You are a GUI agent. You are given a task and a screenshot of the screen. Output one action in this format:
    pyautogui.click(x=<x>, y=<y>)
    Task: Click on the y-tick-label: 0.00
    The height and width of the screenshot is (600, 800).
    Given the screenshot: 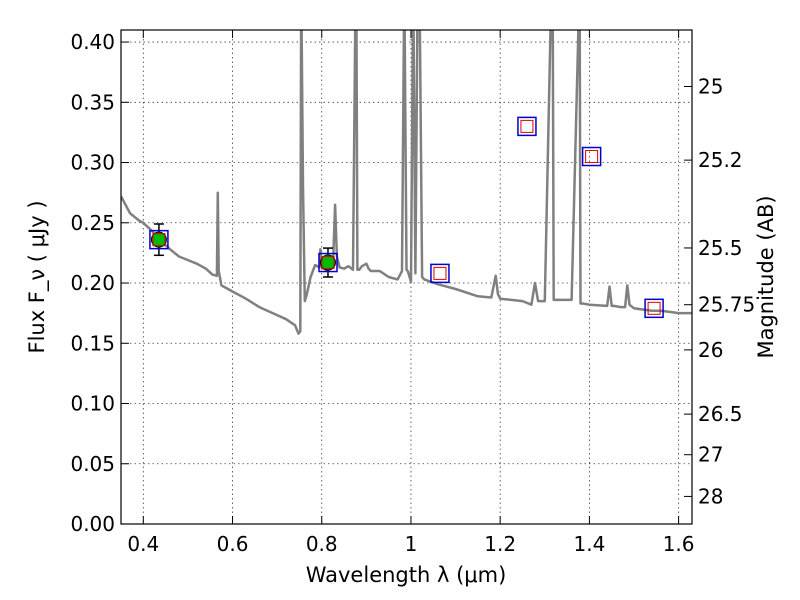 What is the action you would take?
    pyautogui.click(x=92, y=524)
    